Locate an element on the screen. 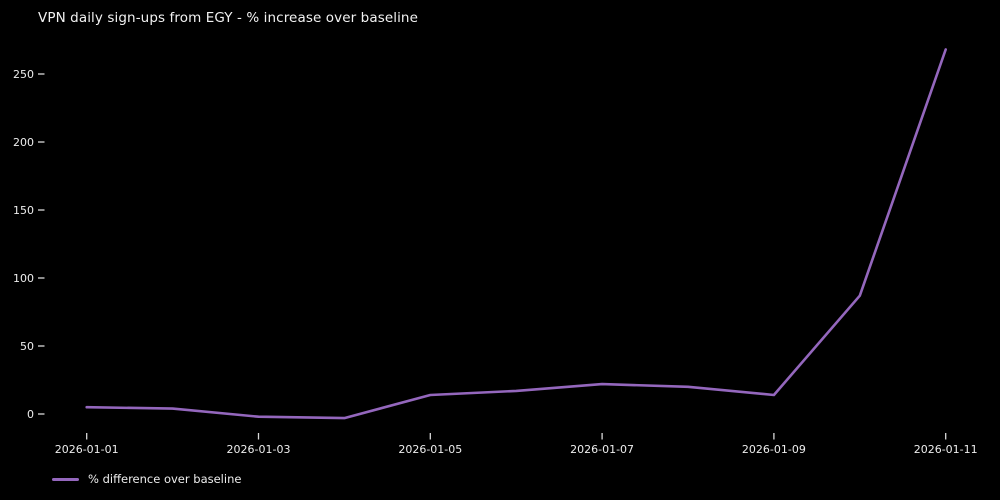 This screenshot has width=1000, height=500. x-tick-label: 2026-01-03 is located at coordinates (259, 449).